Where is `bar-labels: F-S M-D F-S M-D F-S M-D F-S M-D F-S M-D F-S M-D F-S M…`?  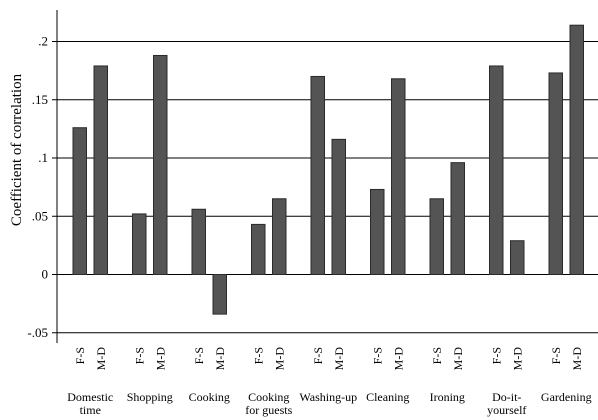 bar-labels: F-S M-D F-S M-D F-S M-D F-S M-D F-S M-D F-S M-D F-S M… is located at coordinates (328, 359).